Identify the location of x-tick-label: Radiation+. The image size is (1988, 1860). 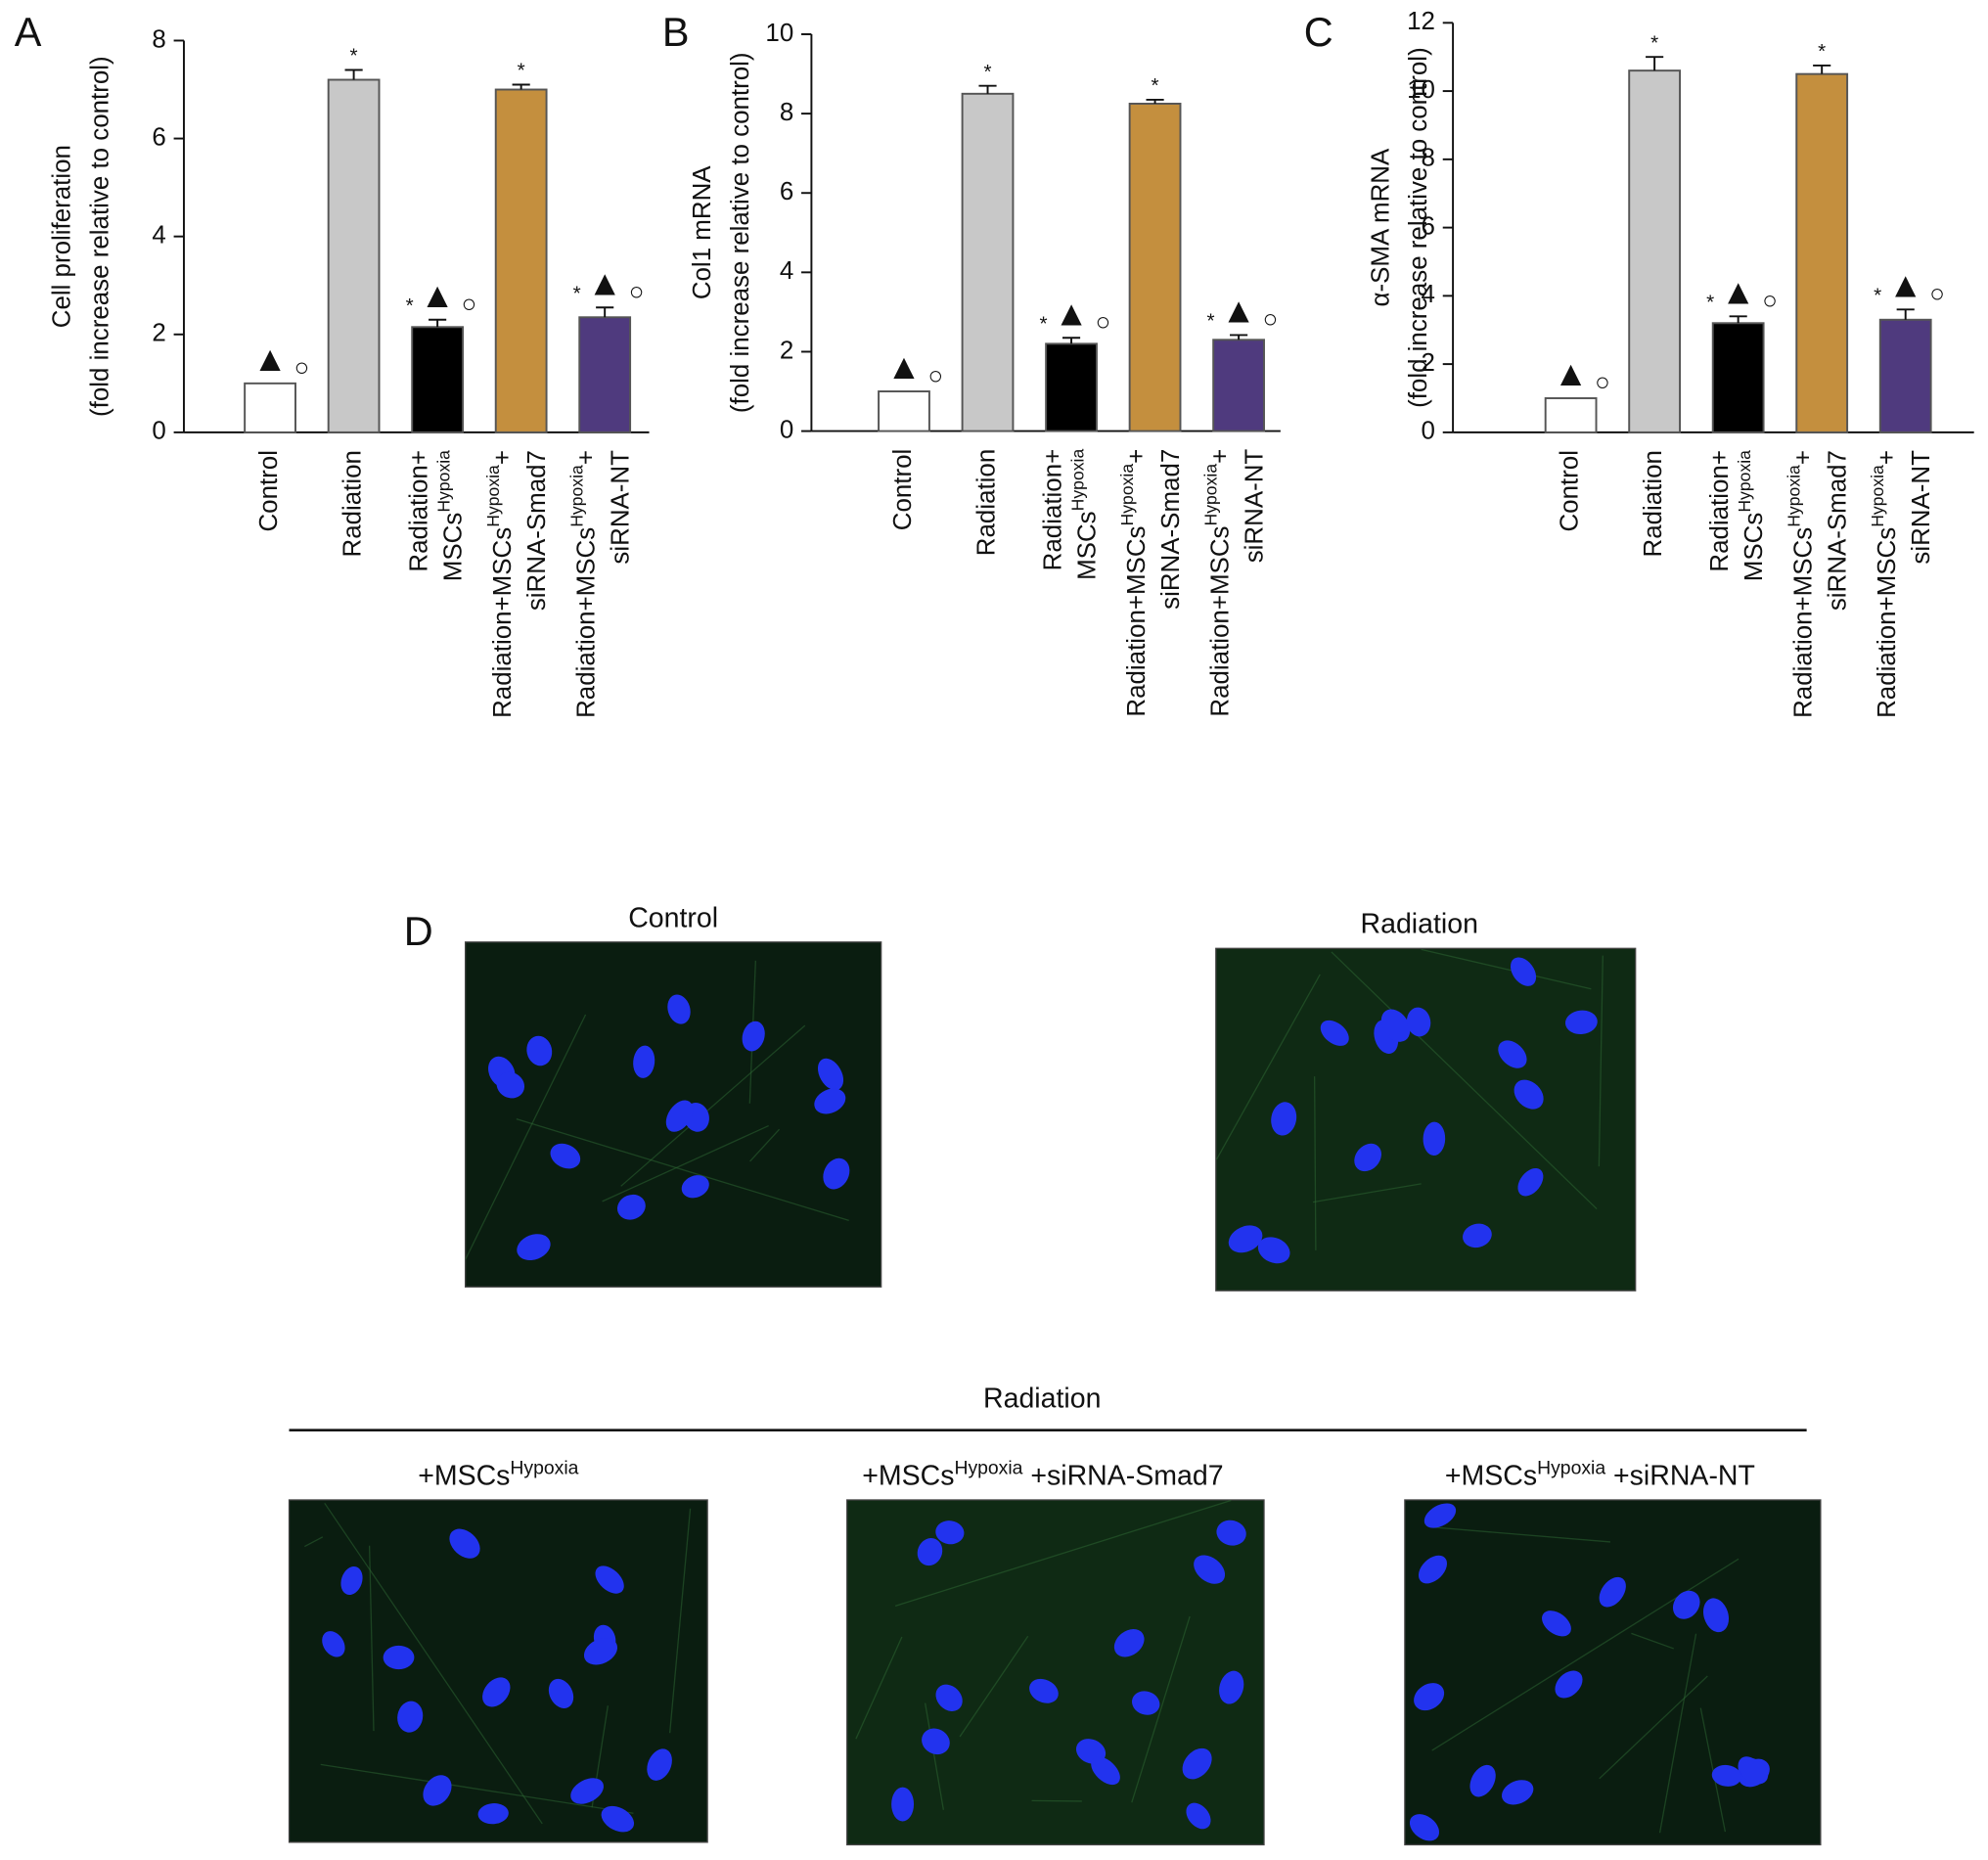
(418, 511).